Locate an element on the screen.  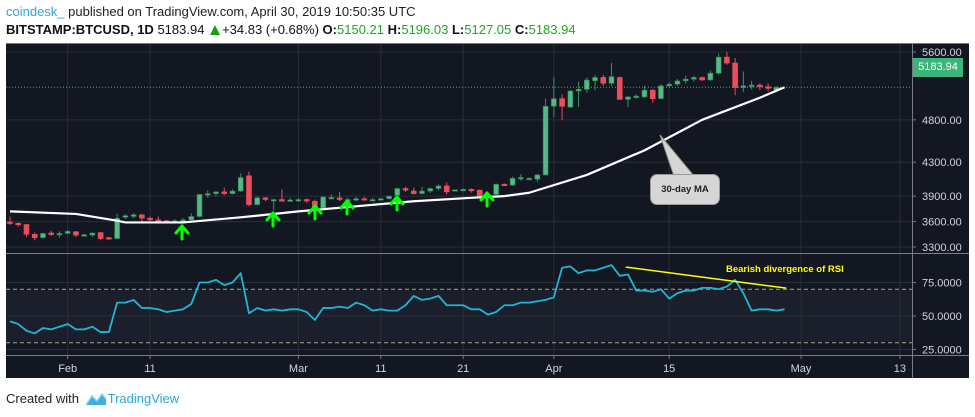
rsi-axis-label: 50.0000 is located at coordinates (942, 317).